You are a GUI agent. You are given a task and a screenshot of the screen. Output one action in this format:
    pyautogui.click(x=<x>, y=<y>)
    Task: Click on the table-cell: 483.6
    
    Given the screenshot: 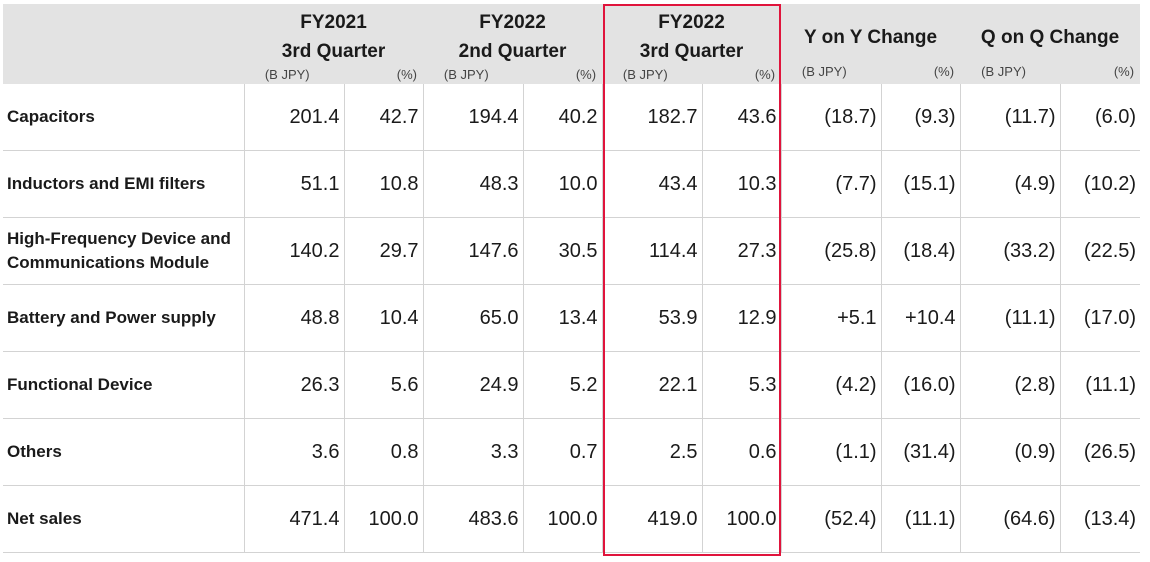 What is the action you would take?
    pyautogui.click(x=473, y=519)
    